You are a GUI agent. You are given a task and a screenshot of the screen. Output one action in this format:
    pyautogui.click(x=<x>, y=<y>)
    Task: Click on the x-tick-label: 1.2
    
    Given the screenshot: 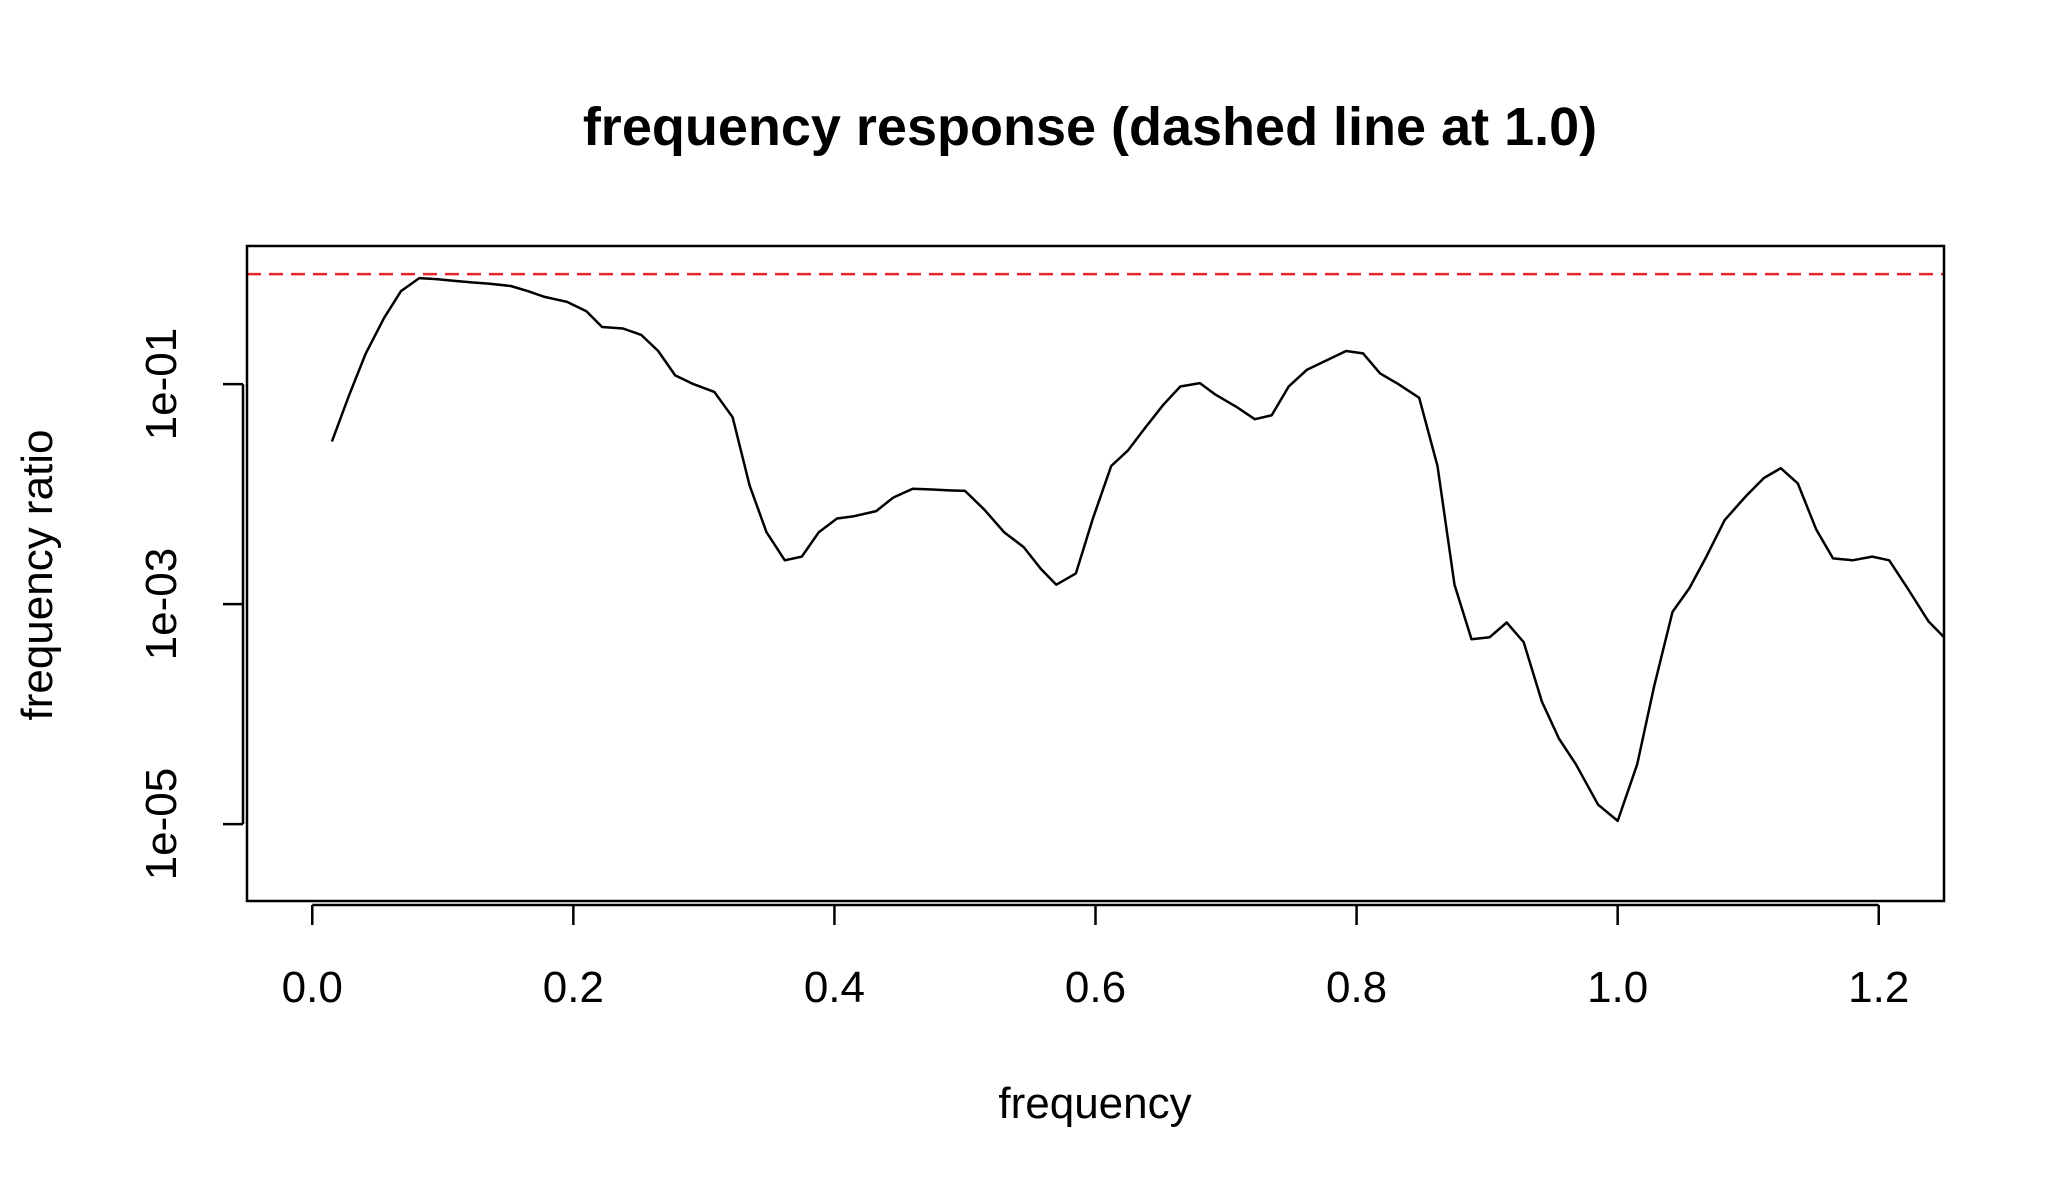 What is the action you would take?
    pyautogui.click(x=1878, y=987)
    